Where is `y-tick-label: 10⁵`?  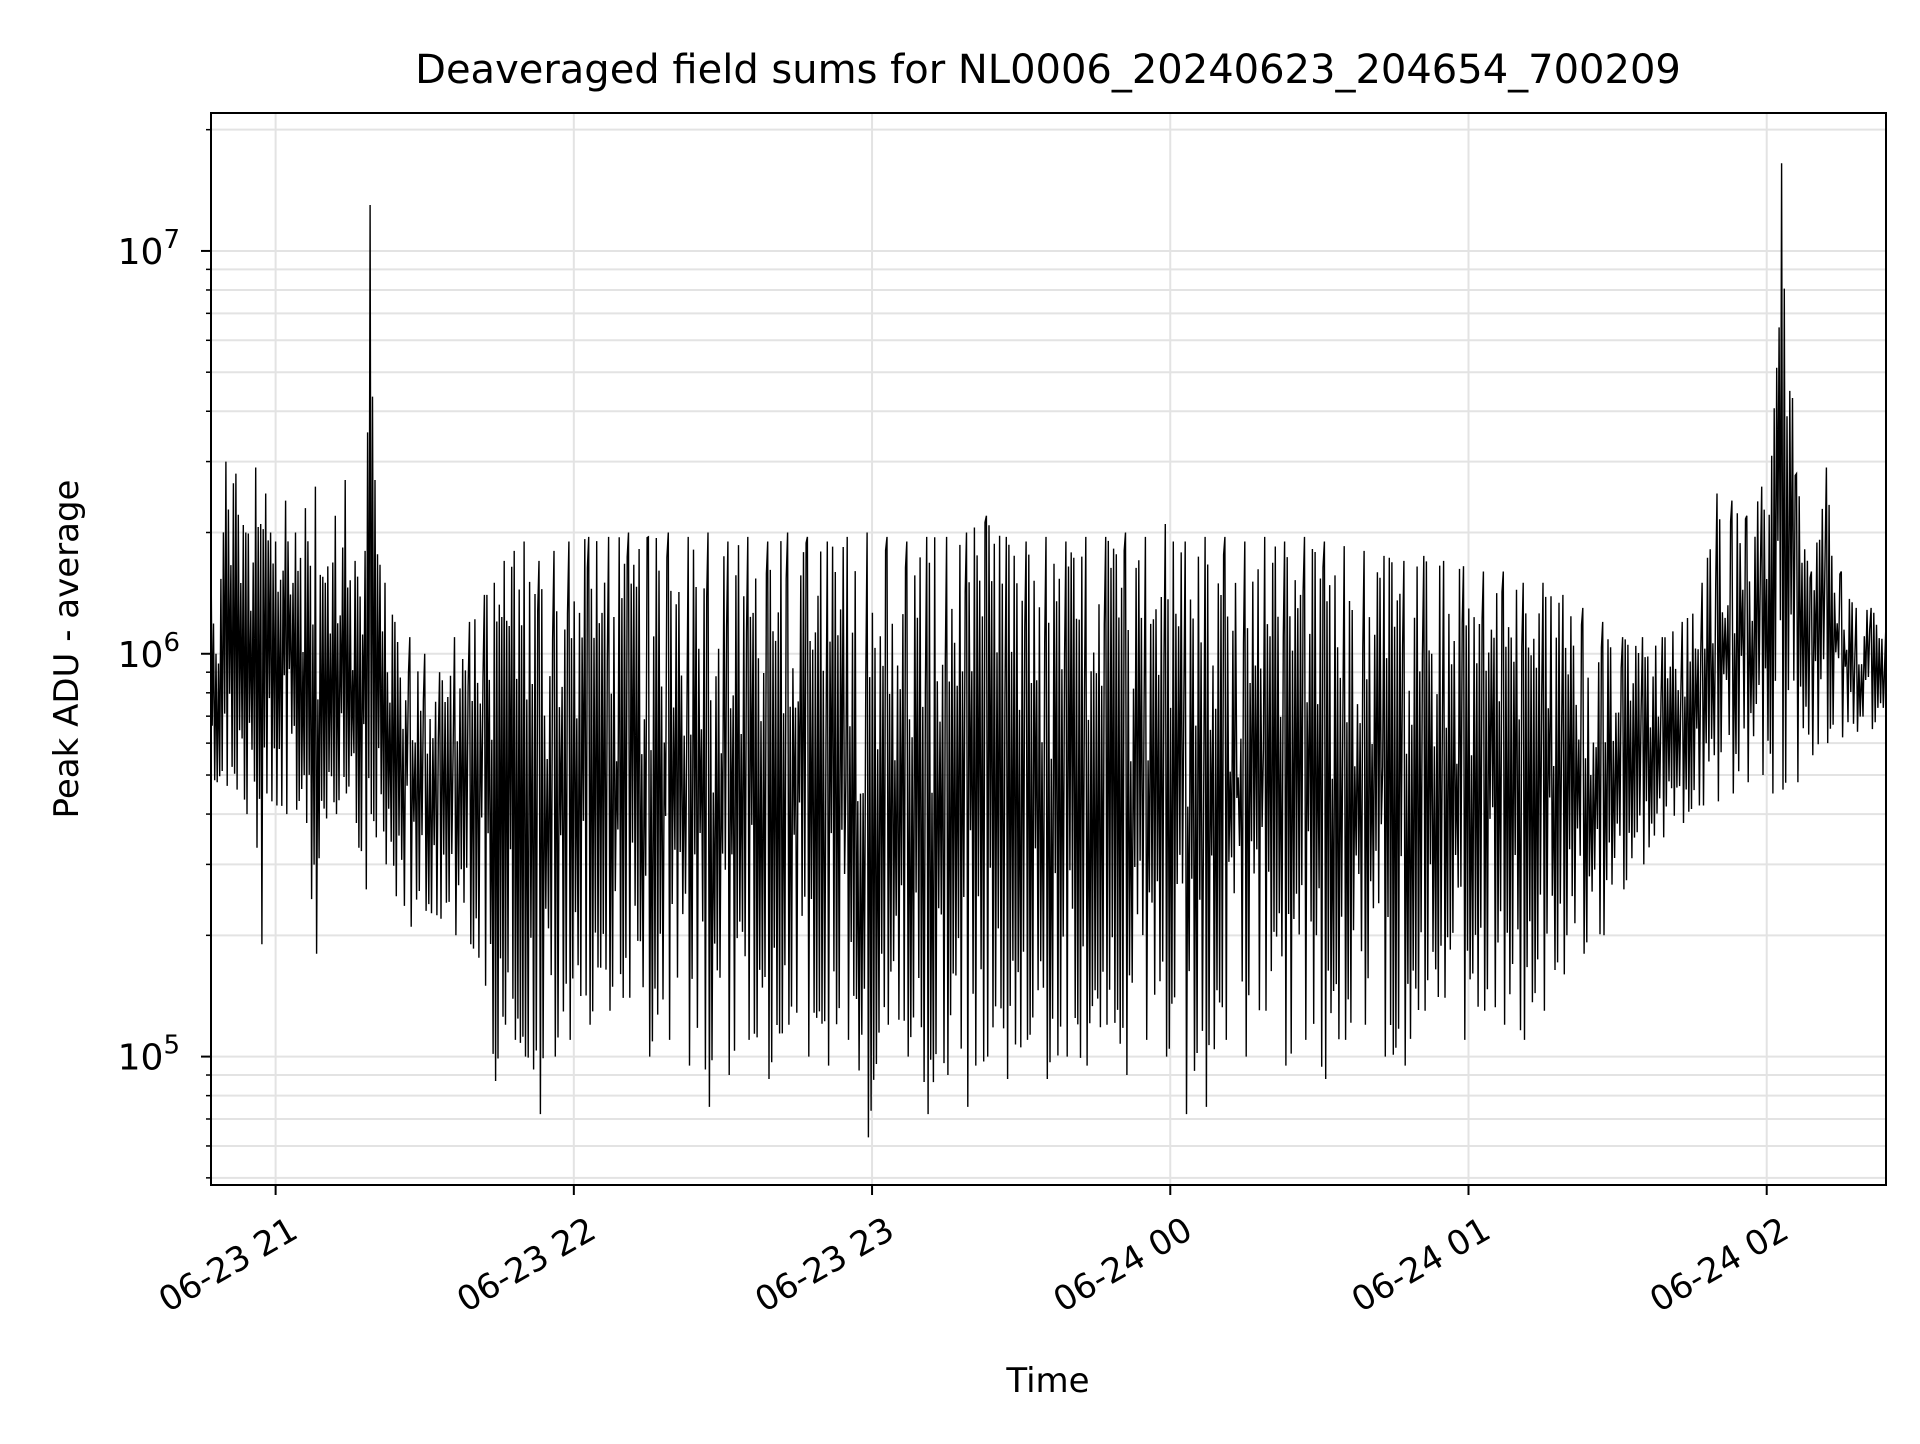
y-tick-label: 10⁵ is located at coordinates (149, 1055).